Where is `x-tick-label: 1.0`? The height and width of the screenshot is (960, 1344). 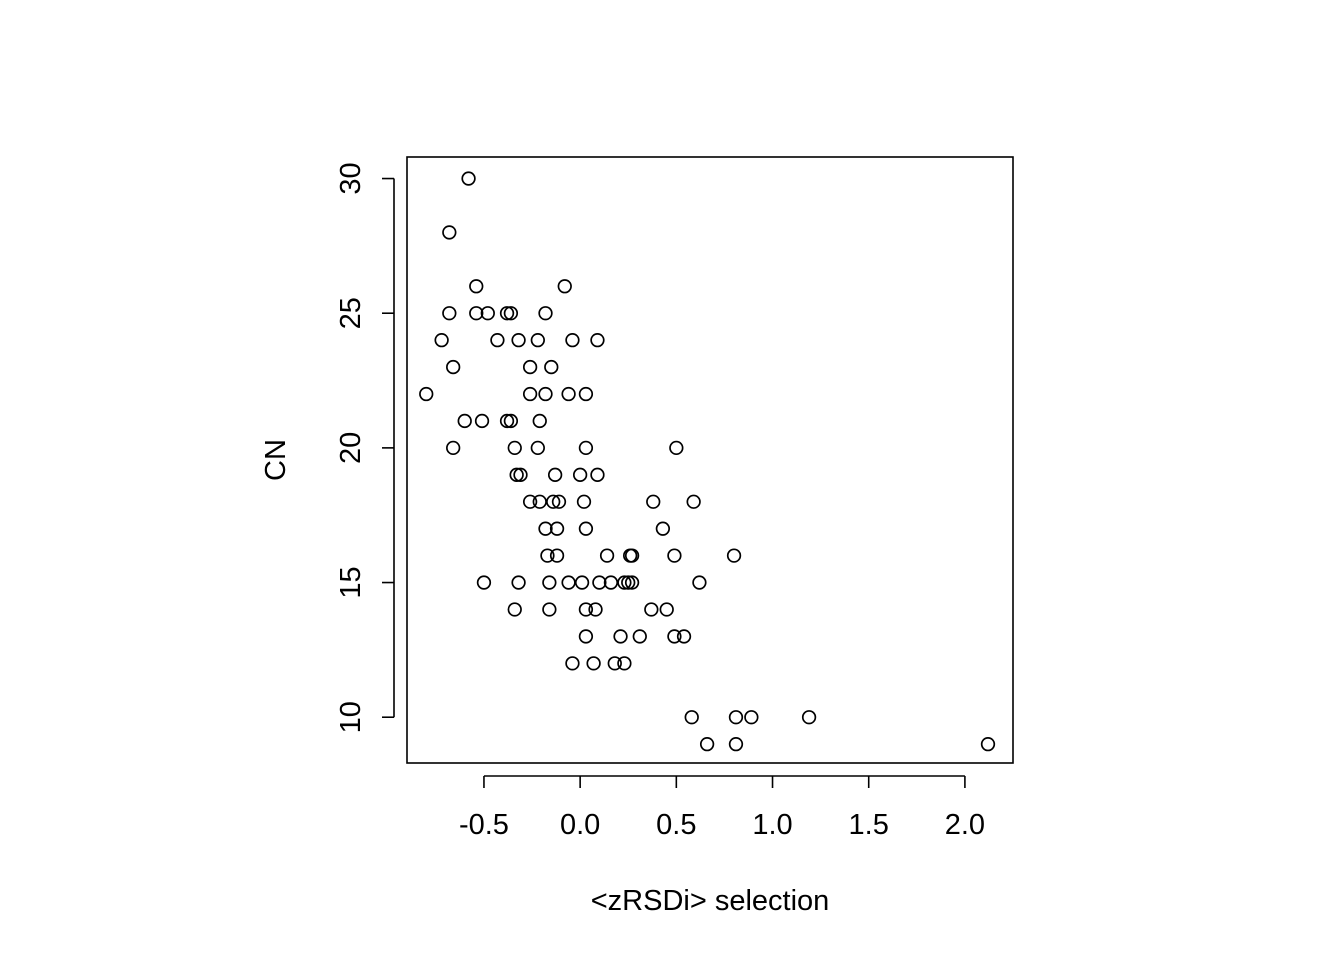 x-tick-label: 1.0 is located at coordinates (772, 825).